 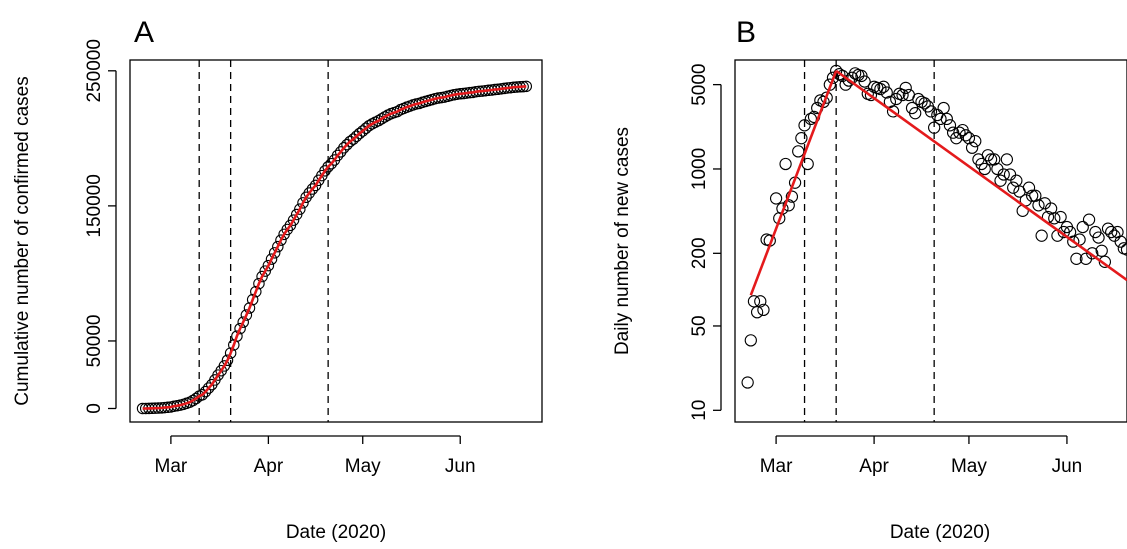 I want to click on panel-a-y-axis-title: Cumulative number of confirmed cases, so click(x=22, y=240).